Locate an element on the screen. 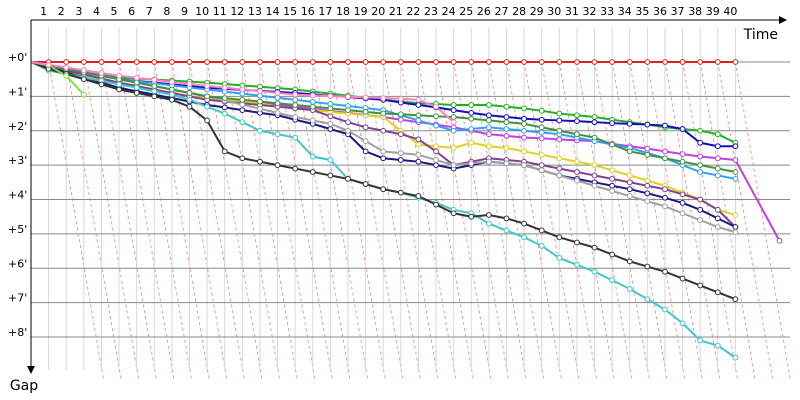 This screenshot has height=400, width=800. x-tick-label: 21 is located at coordinates (396, 11).